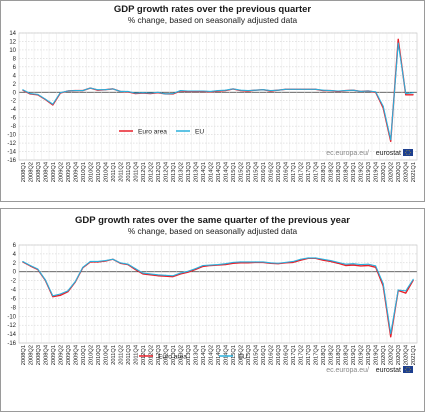 The height and width of the screenshot is (412, 425). Describe the element at coordinates (61, 355) in the screenshot. I see `x-tick-label: 2009Q2` at that location.